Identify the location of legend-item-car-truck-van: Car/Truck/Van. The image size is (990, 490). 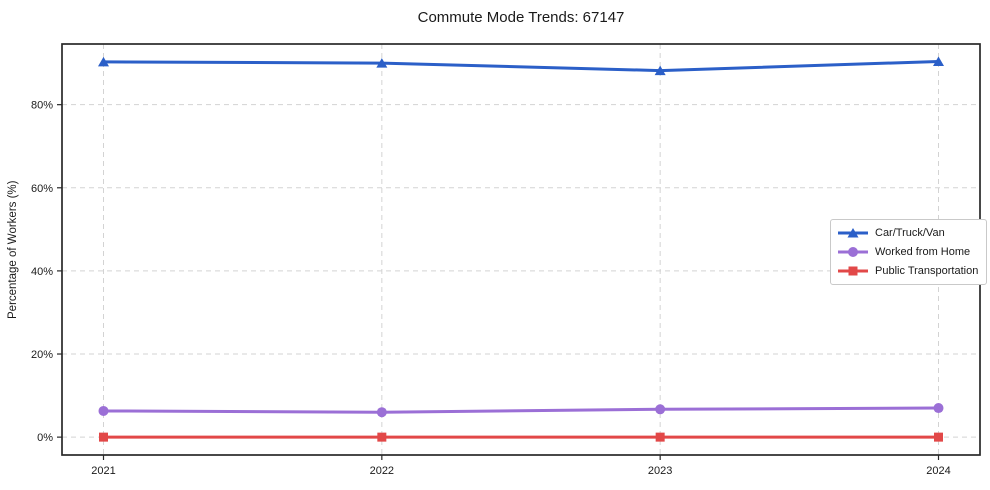
(907, 233).